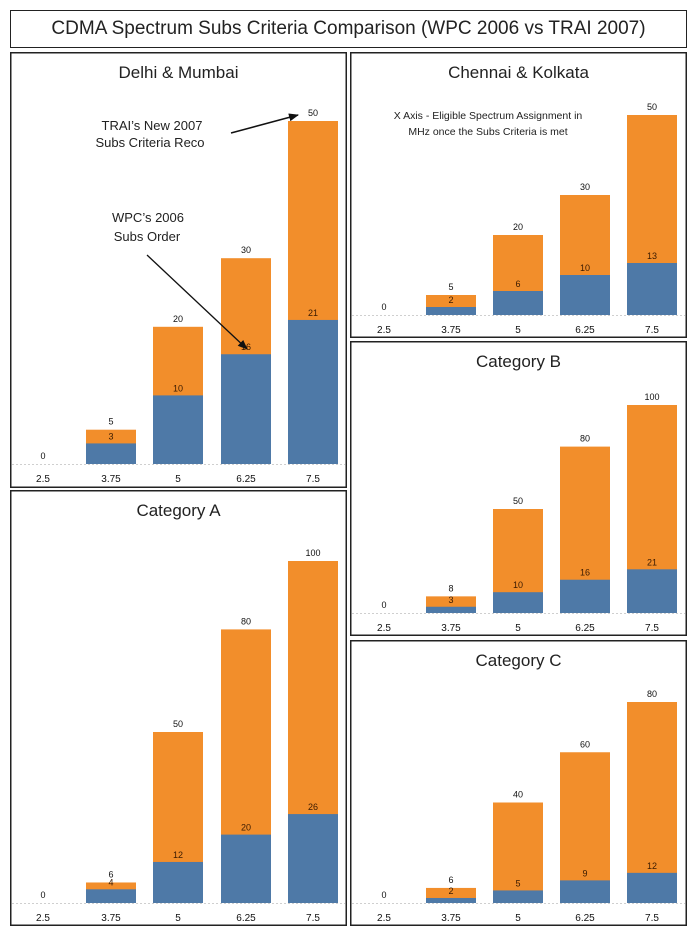 The width and height of the screenshot is (700, 938). What do you see at coordinates (313, 807) in the screenshot?
I see `data-label-wpc: 26` at bounding box center [313, 807].